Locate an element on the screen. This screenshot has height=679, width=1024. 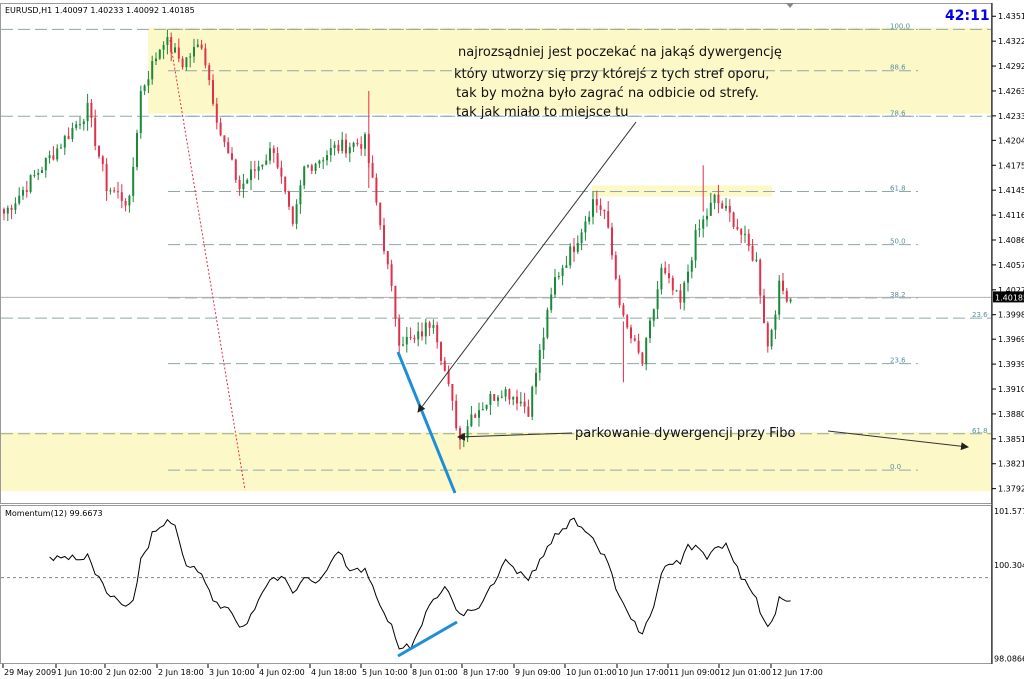
annotation-line-4: tak jak miało to miejsce tu is located at coordinates (542, 112).